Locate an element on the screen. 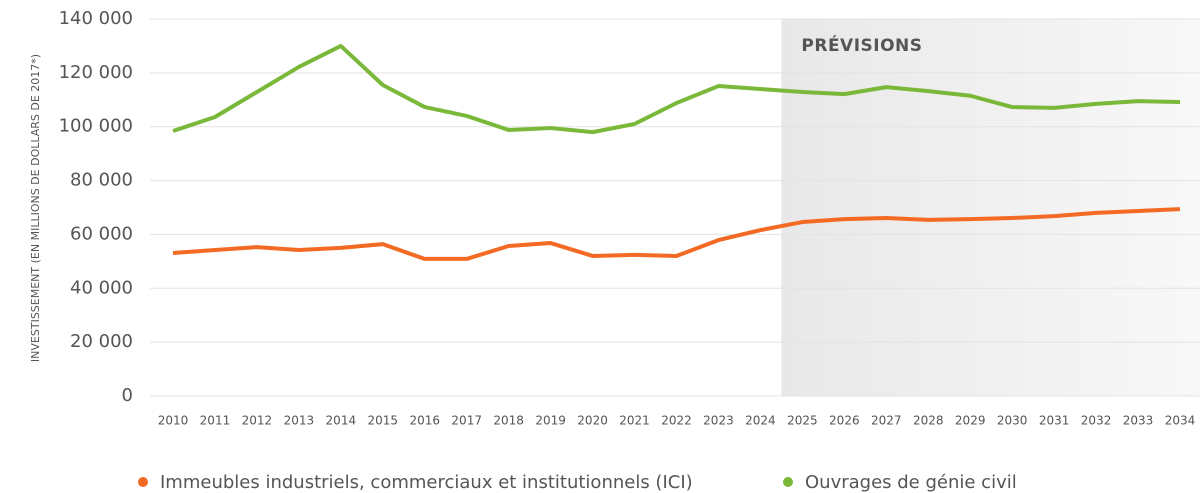 This screenshot has width=1200, height=493. x-tick-label: 2015 is located at coordinates (383, 421).